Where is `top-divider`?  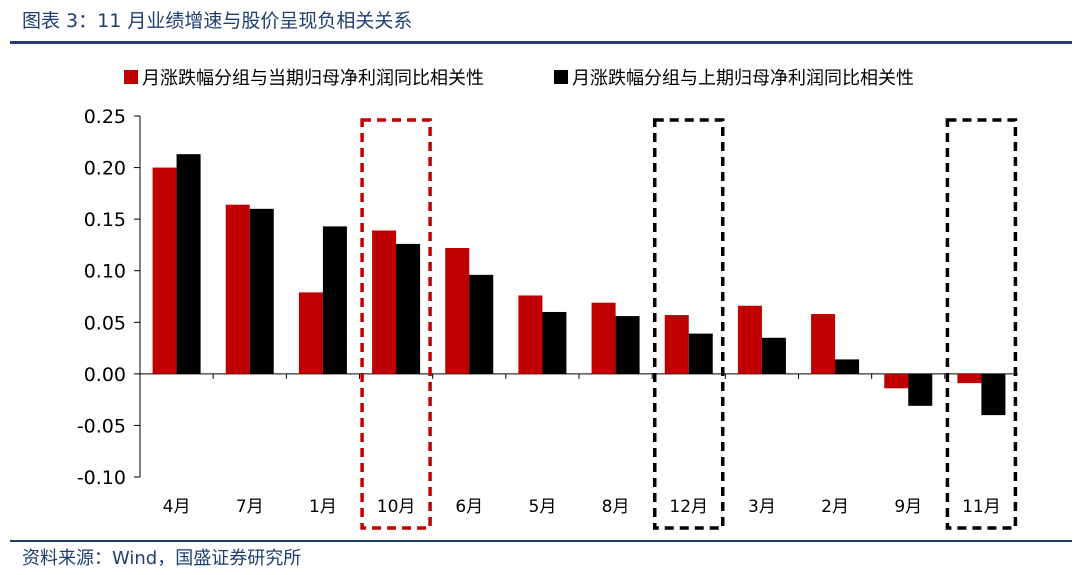
top-divider is located at coordinates (541, 42).